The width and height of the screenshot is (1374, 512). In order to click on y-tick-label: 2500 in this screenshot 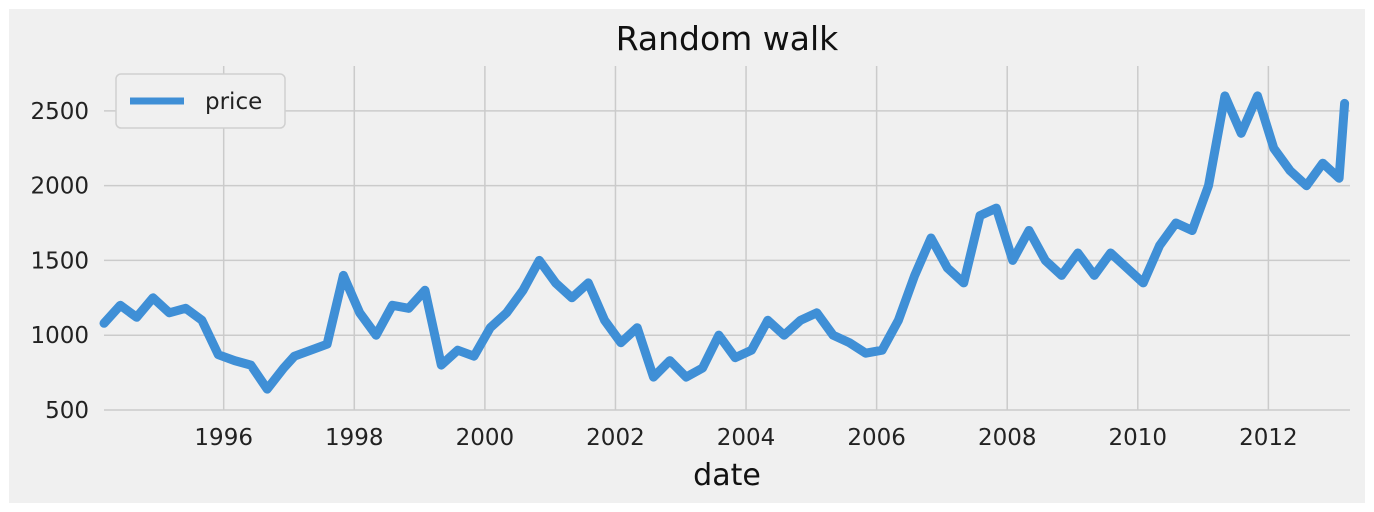, I will do `click(59, 112)`.